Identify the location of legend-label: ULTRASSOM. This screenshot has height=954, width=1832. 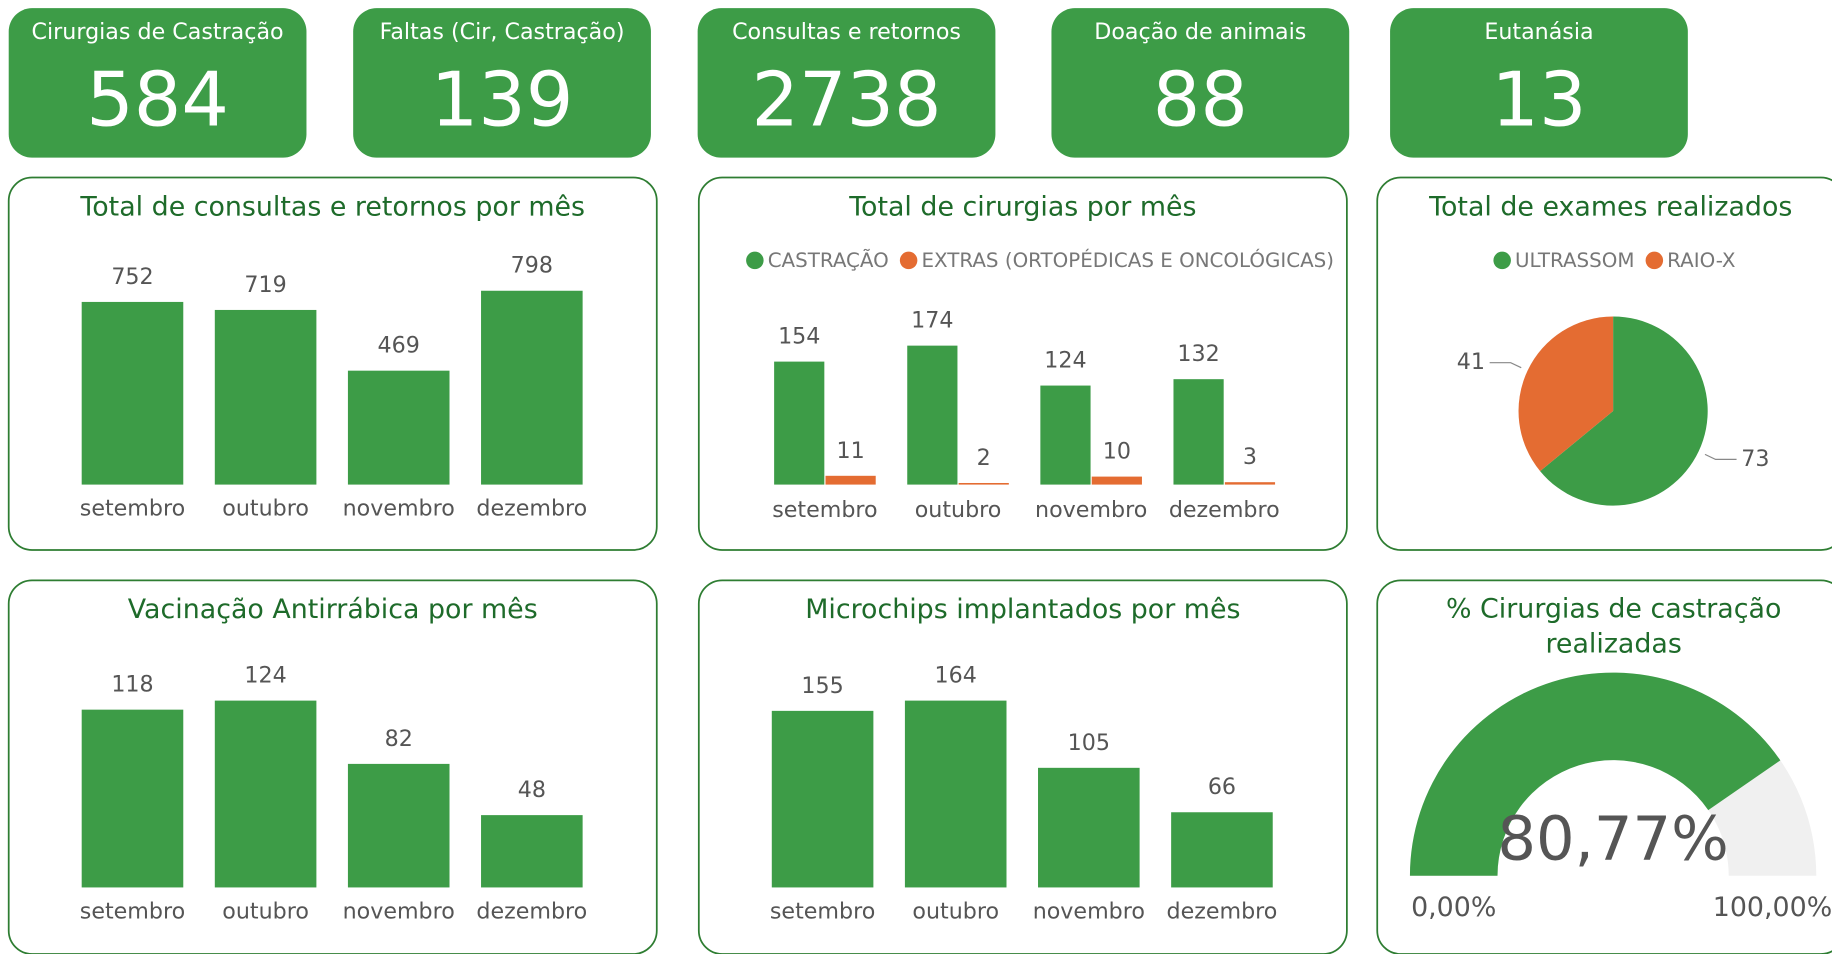
(1574, 260).